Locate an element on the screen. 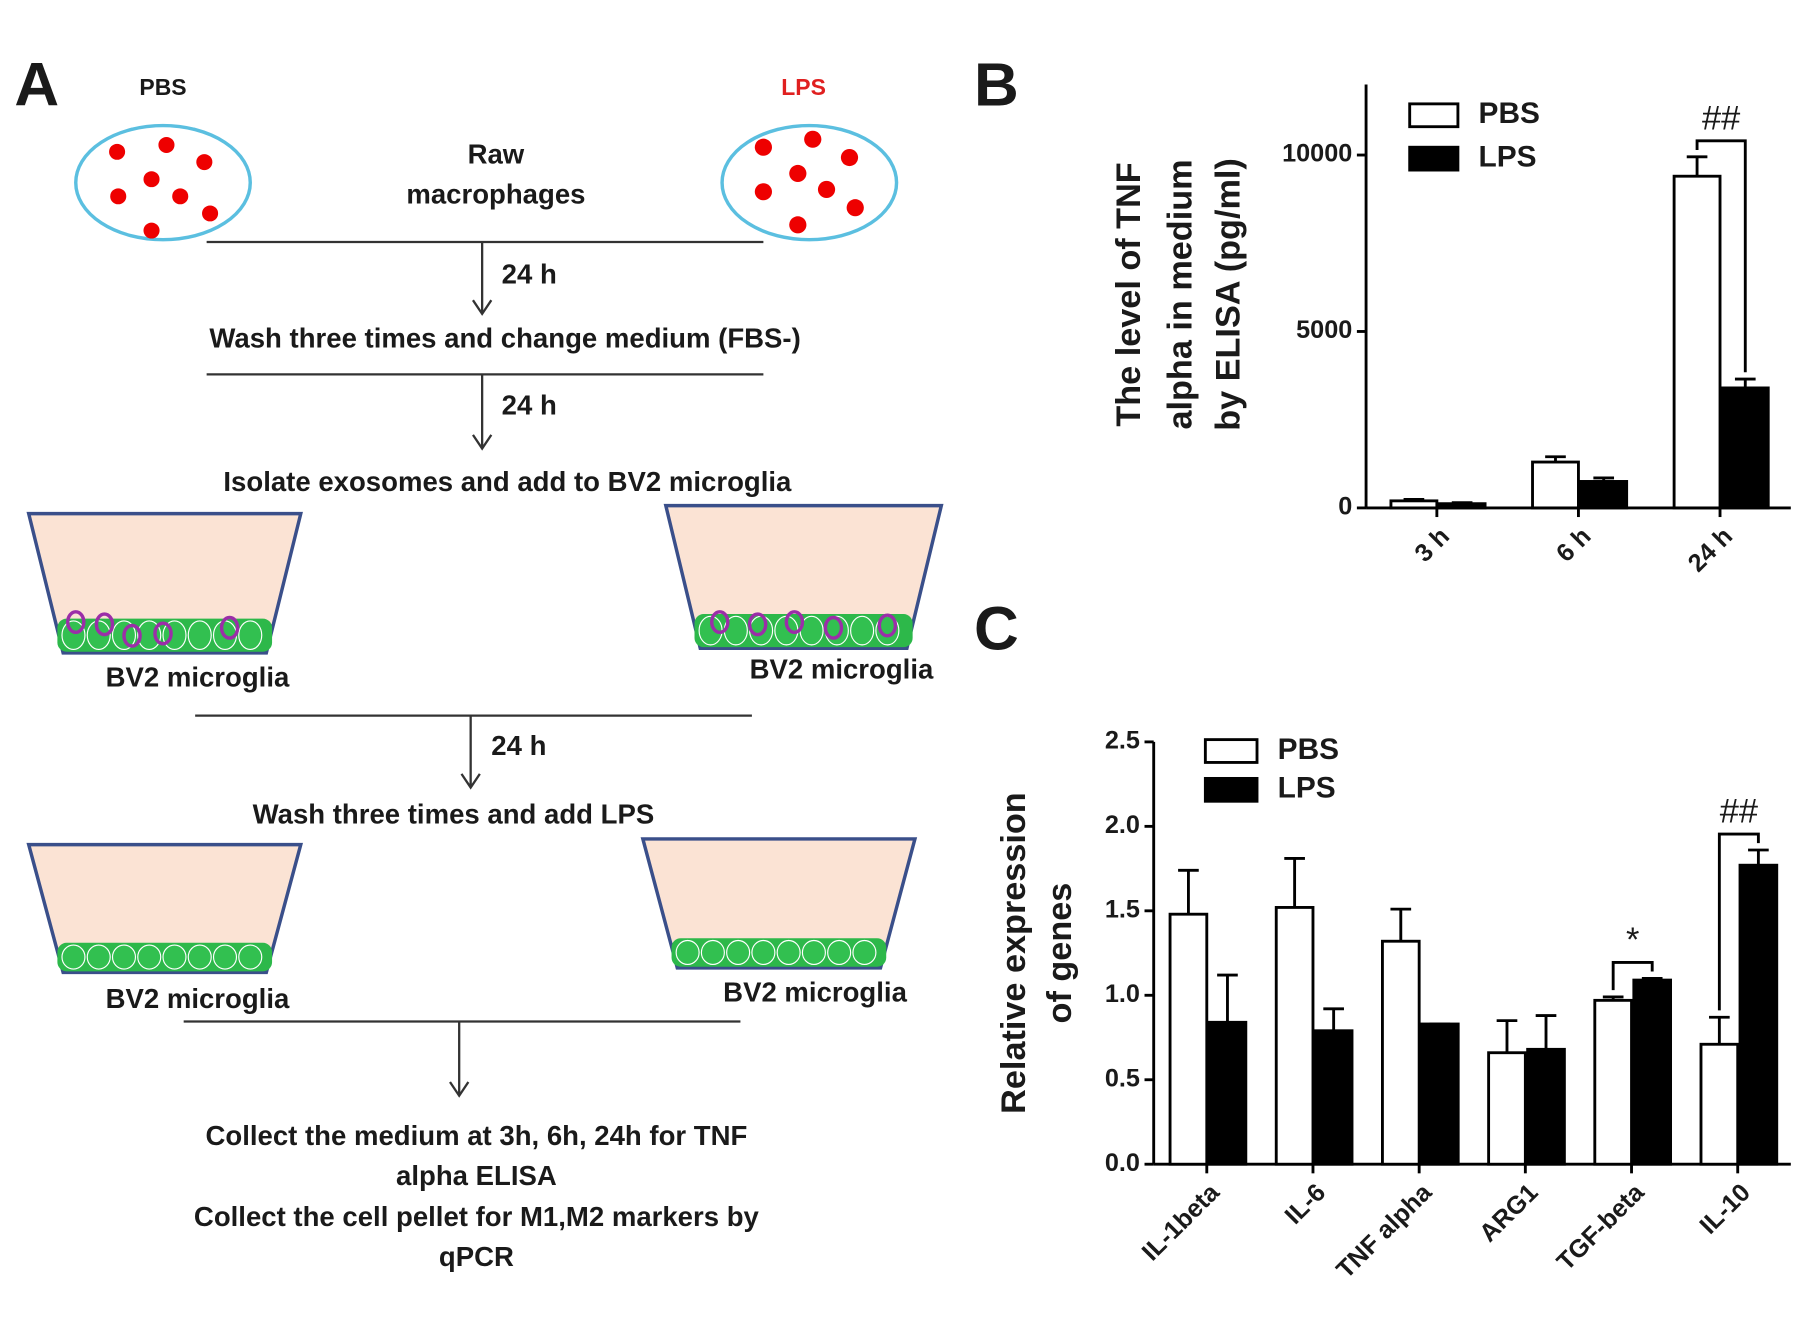 Image resolution: width=1800 pixels, height=1324 pixels. y-axis-label: of genes is located at coordinates (1060, 953).